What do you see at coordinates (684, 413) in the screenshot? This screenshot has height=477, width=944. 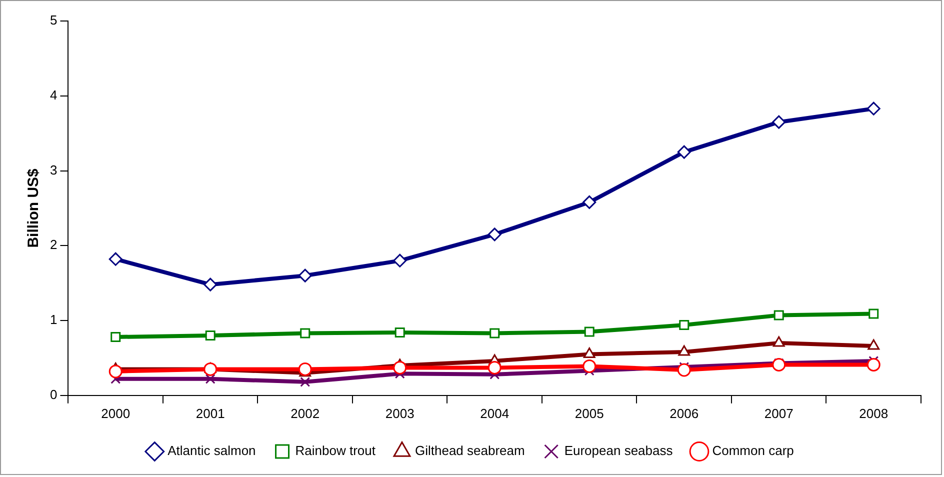 I see `x-tick-label: 2006` at bounding box center [684, 413].